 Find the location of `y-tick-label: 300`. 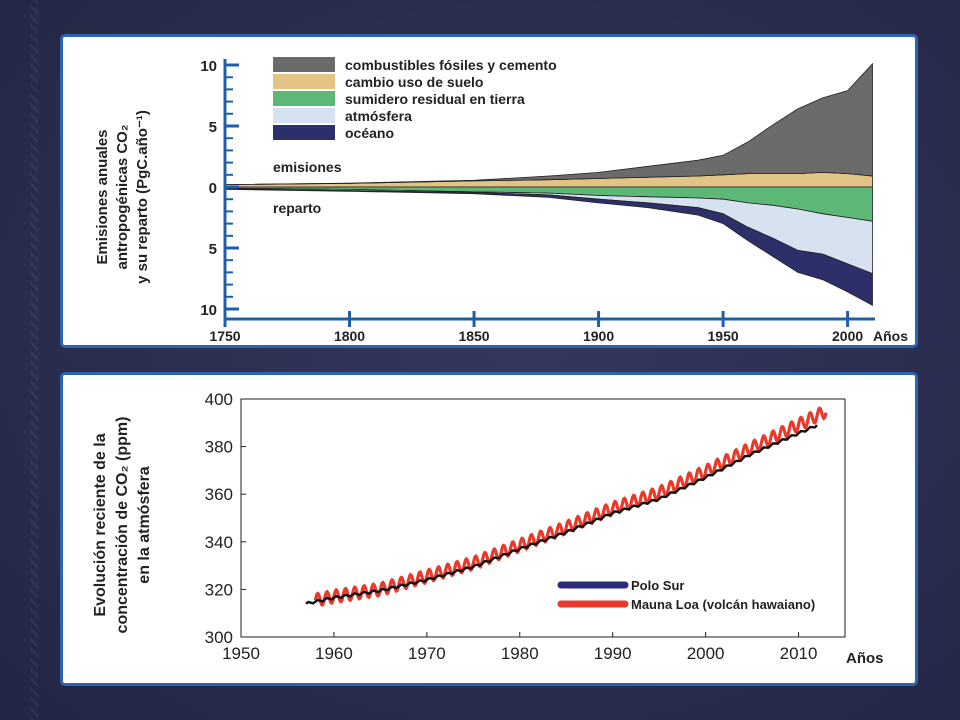

y-tick-label: 300 is located at coordinates (219, 637).